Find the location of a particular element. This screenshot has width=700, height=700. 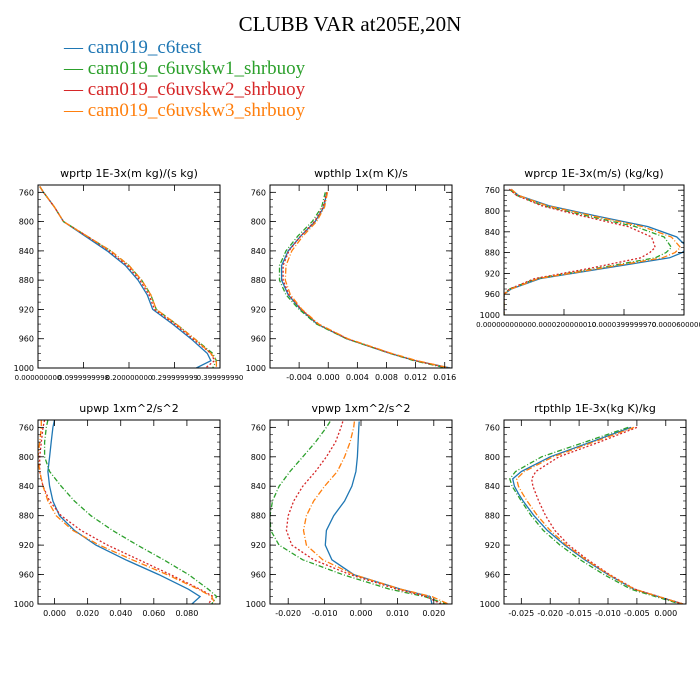

x-tick-label: -0.004 is located at coordinates (299, 377).